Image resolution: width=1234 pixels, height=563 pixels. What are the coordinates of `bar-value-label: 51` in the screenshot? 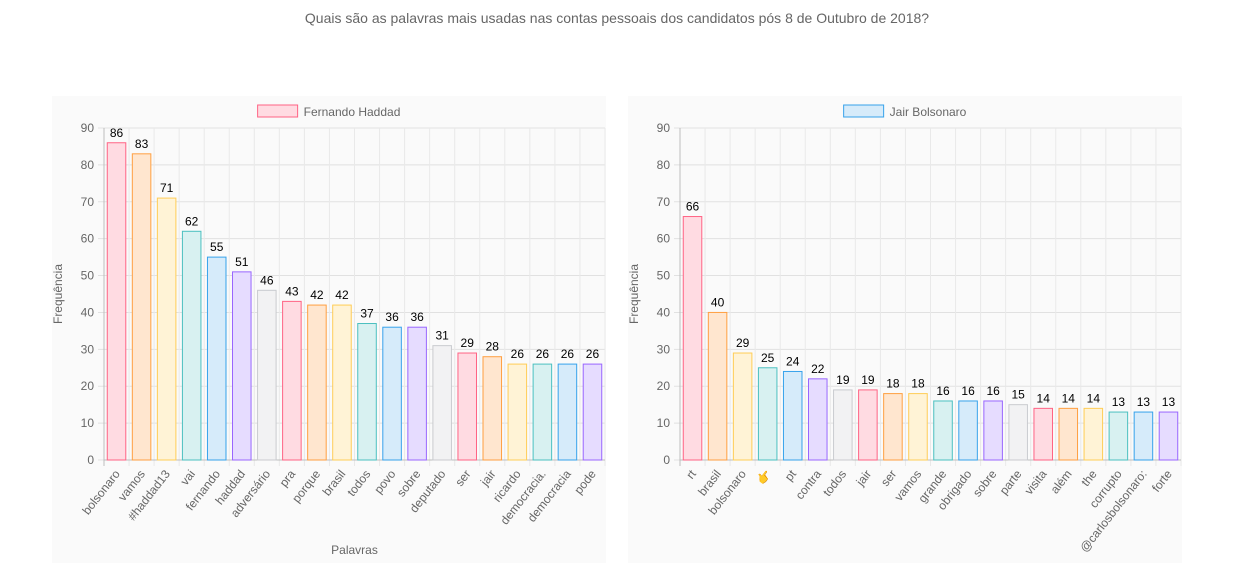 It's located at (242, 262).